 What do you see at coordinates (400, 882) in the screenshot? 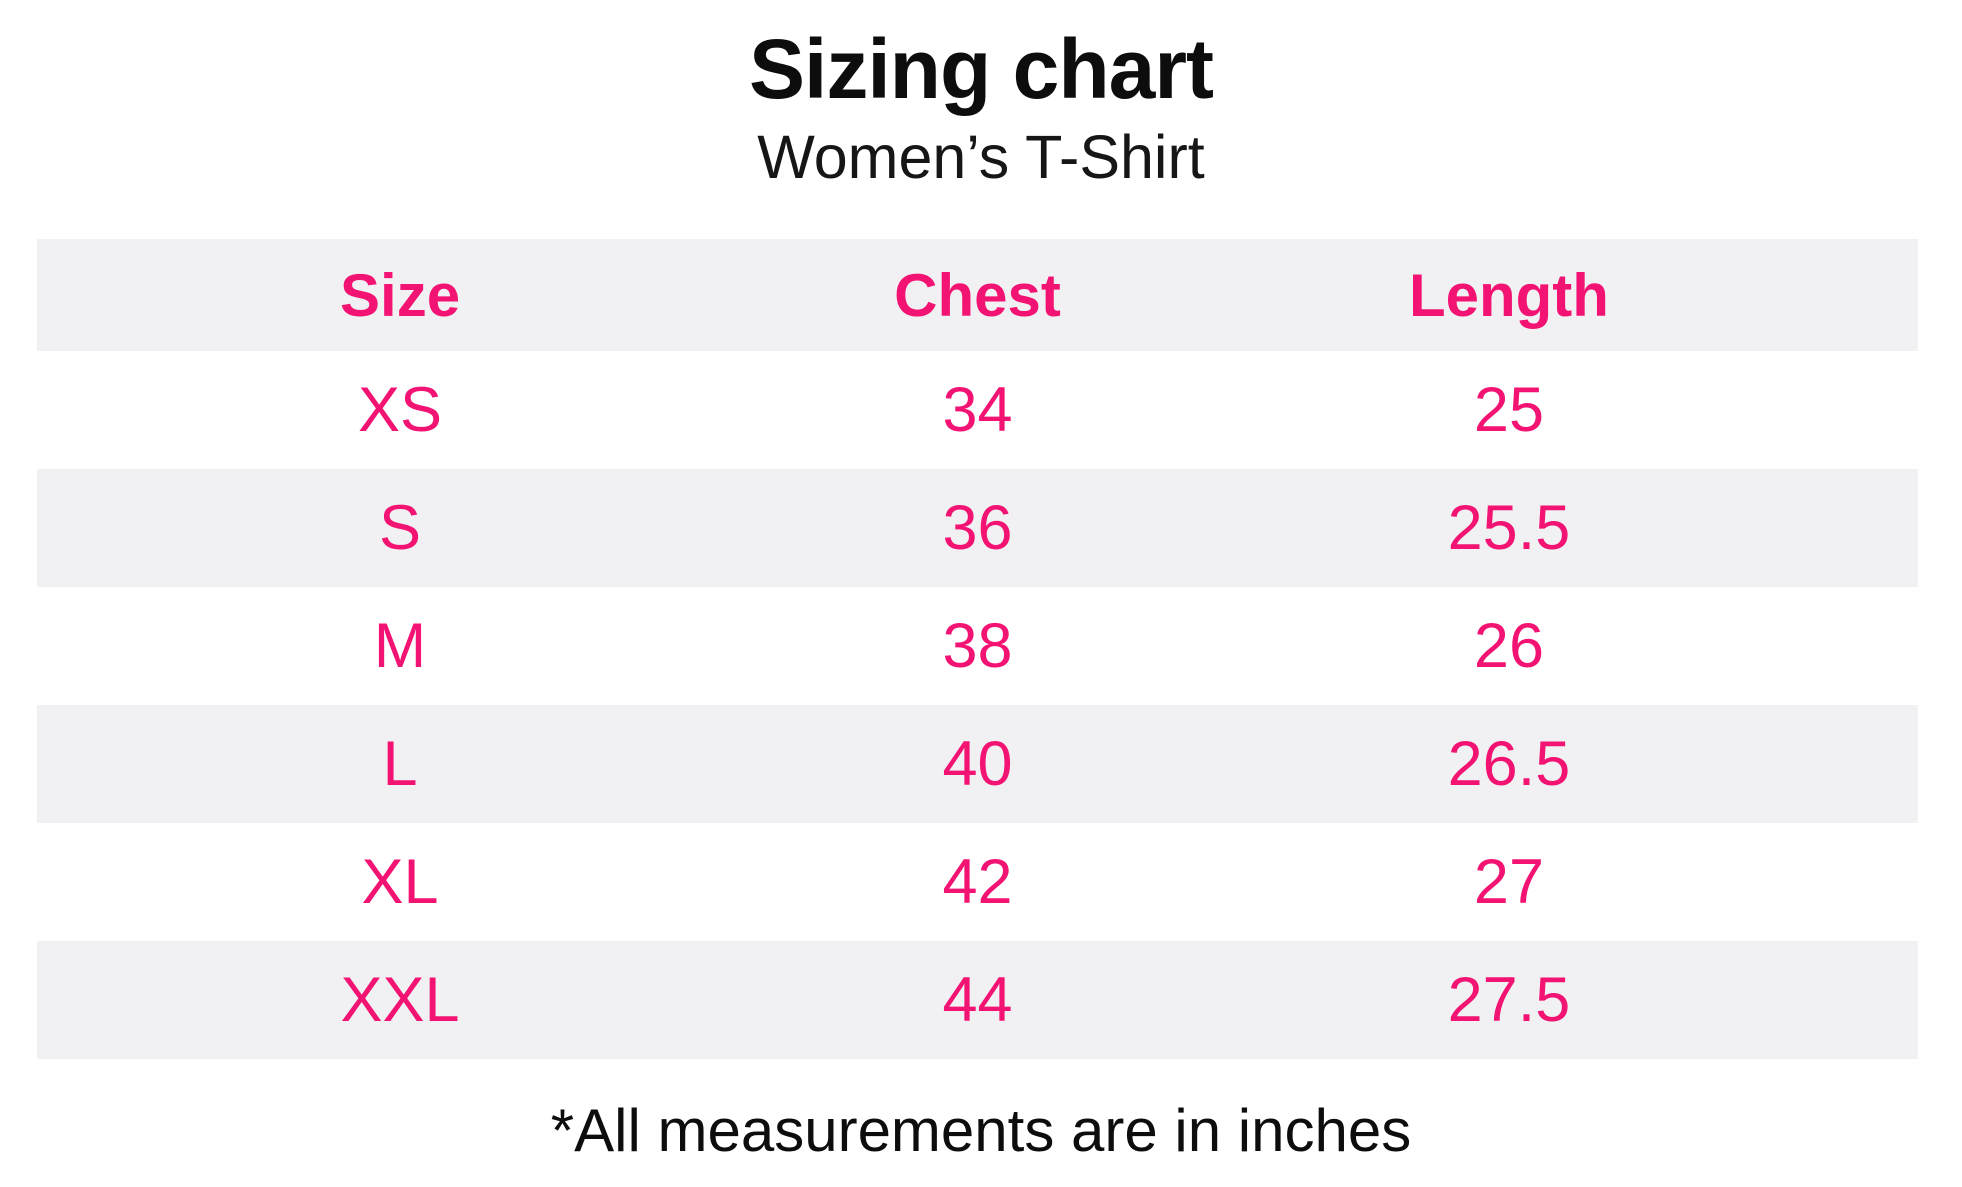
I see `size-cell: XL` at bounding box center [400, 882].